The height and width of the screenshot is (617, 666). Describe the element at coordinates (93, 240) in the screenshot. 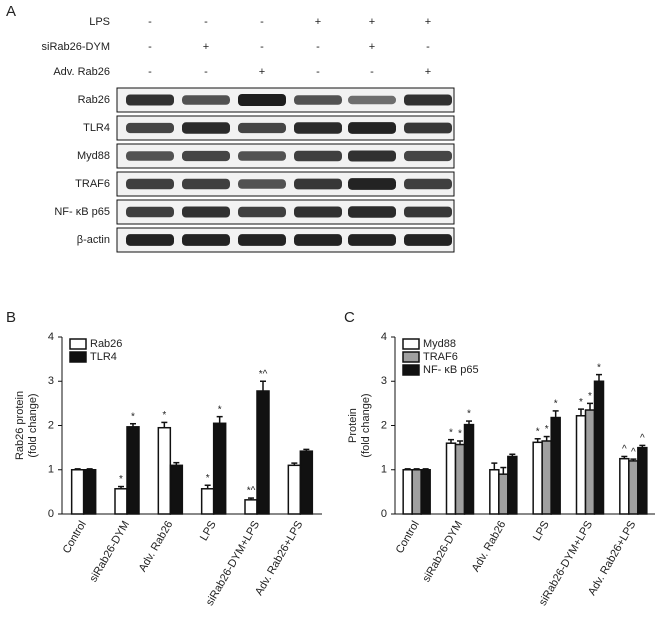

I see `blot-label: β-actin` at that location.